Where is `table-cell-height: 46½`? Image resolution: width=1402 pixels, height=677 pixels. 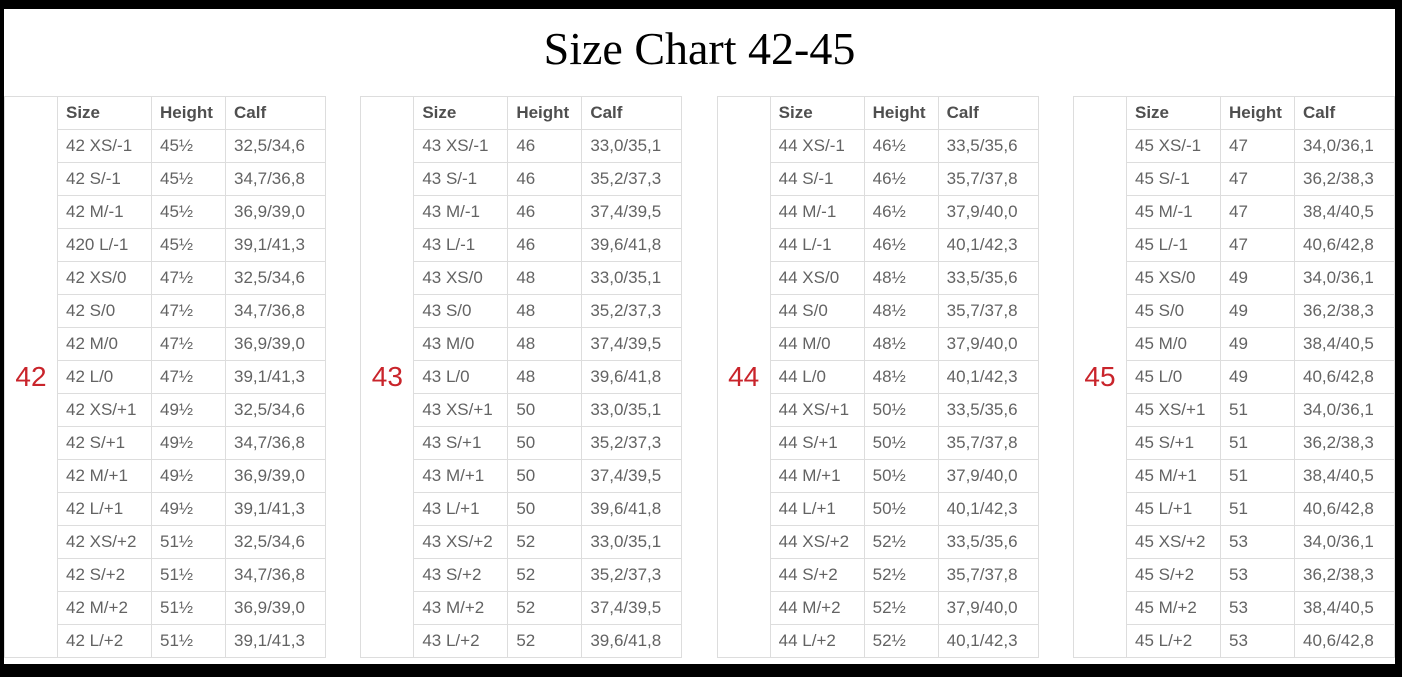
table-cell-height: 46½ is located at coordinates (901, 212).